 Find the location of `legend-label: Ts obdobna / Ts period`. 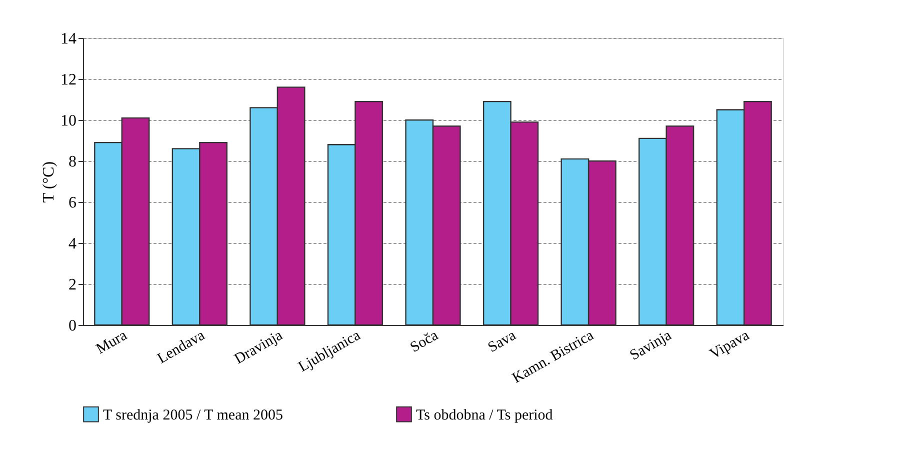

legend-label: Ts obdobna / Ts period is located at coordinates (485, 415).